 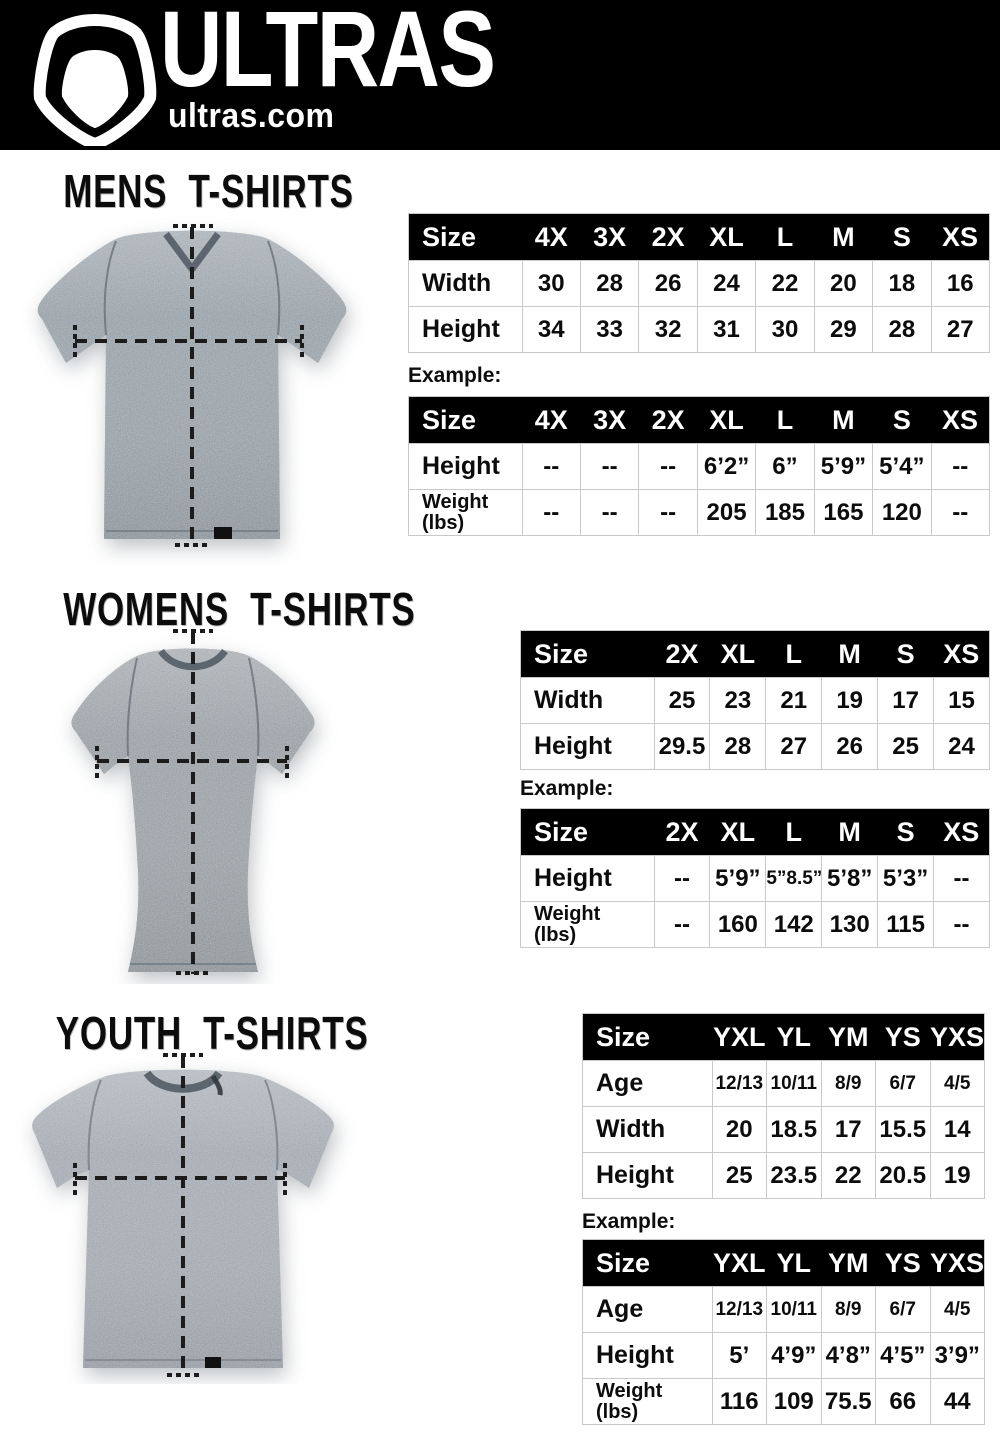 I want to click on cell-value: 4’5”, so click(x=903, y=1355).